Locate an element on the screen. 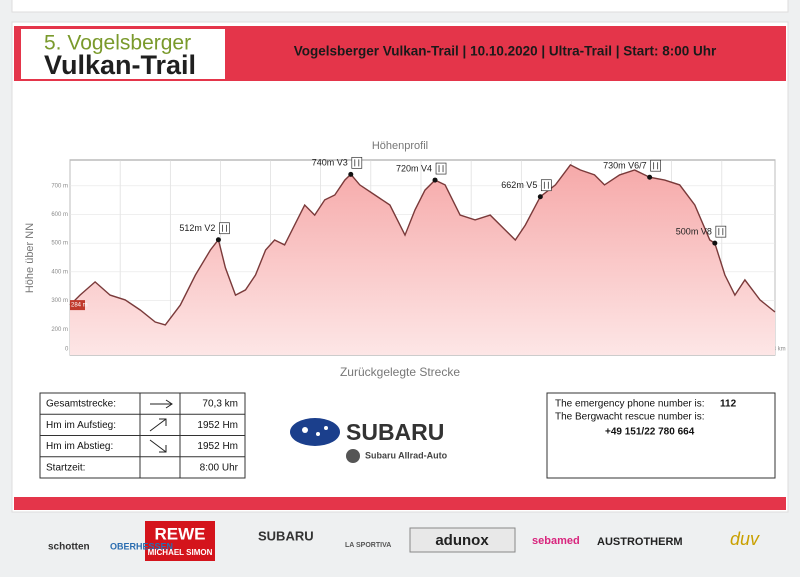 The image size is (800, 577). stats-value: 8:00 Uhr is located at coordinates (219, 467).